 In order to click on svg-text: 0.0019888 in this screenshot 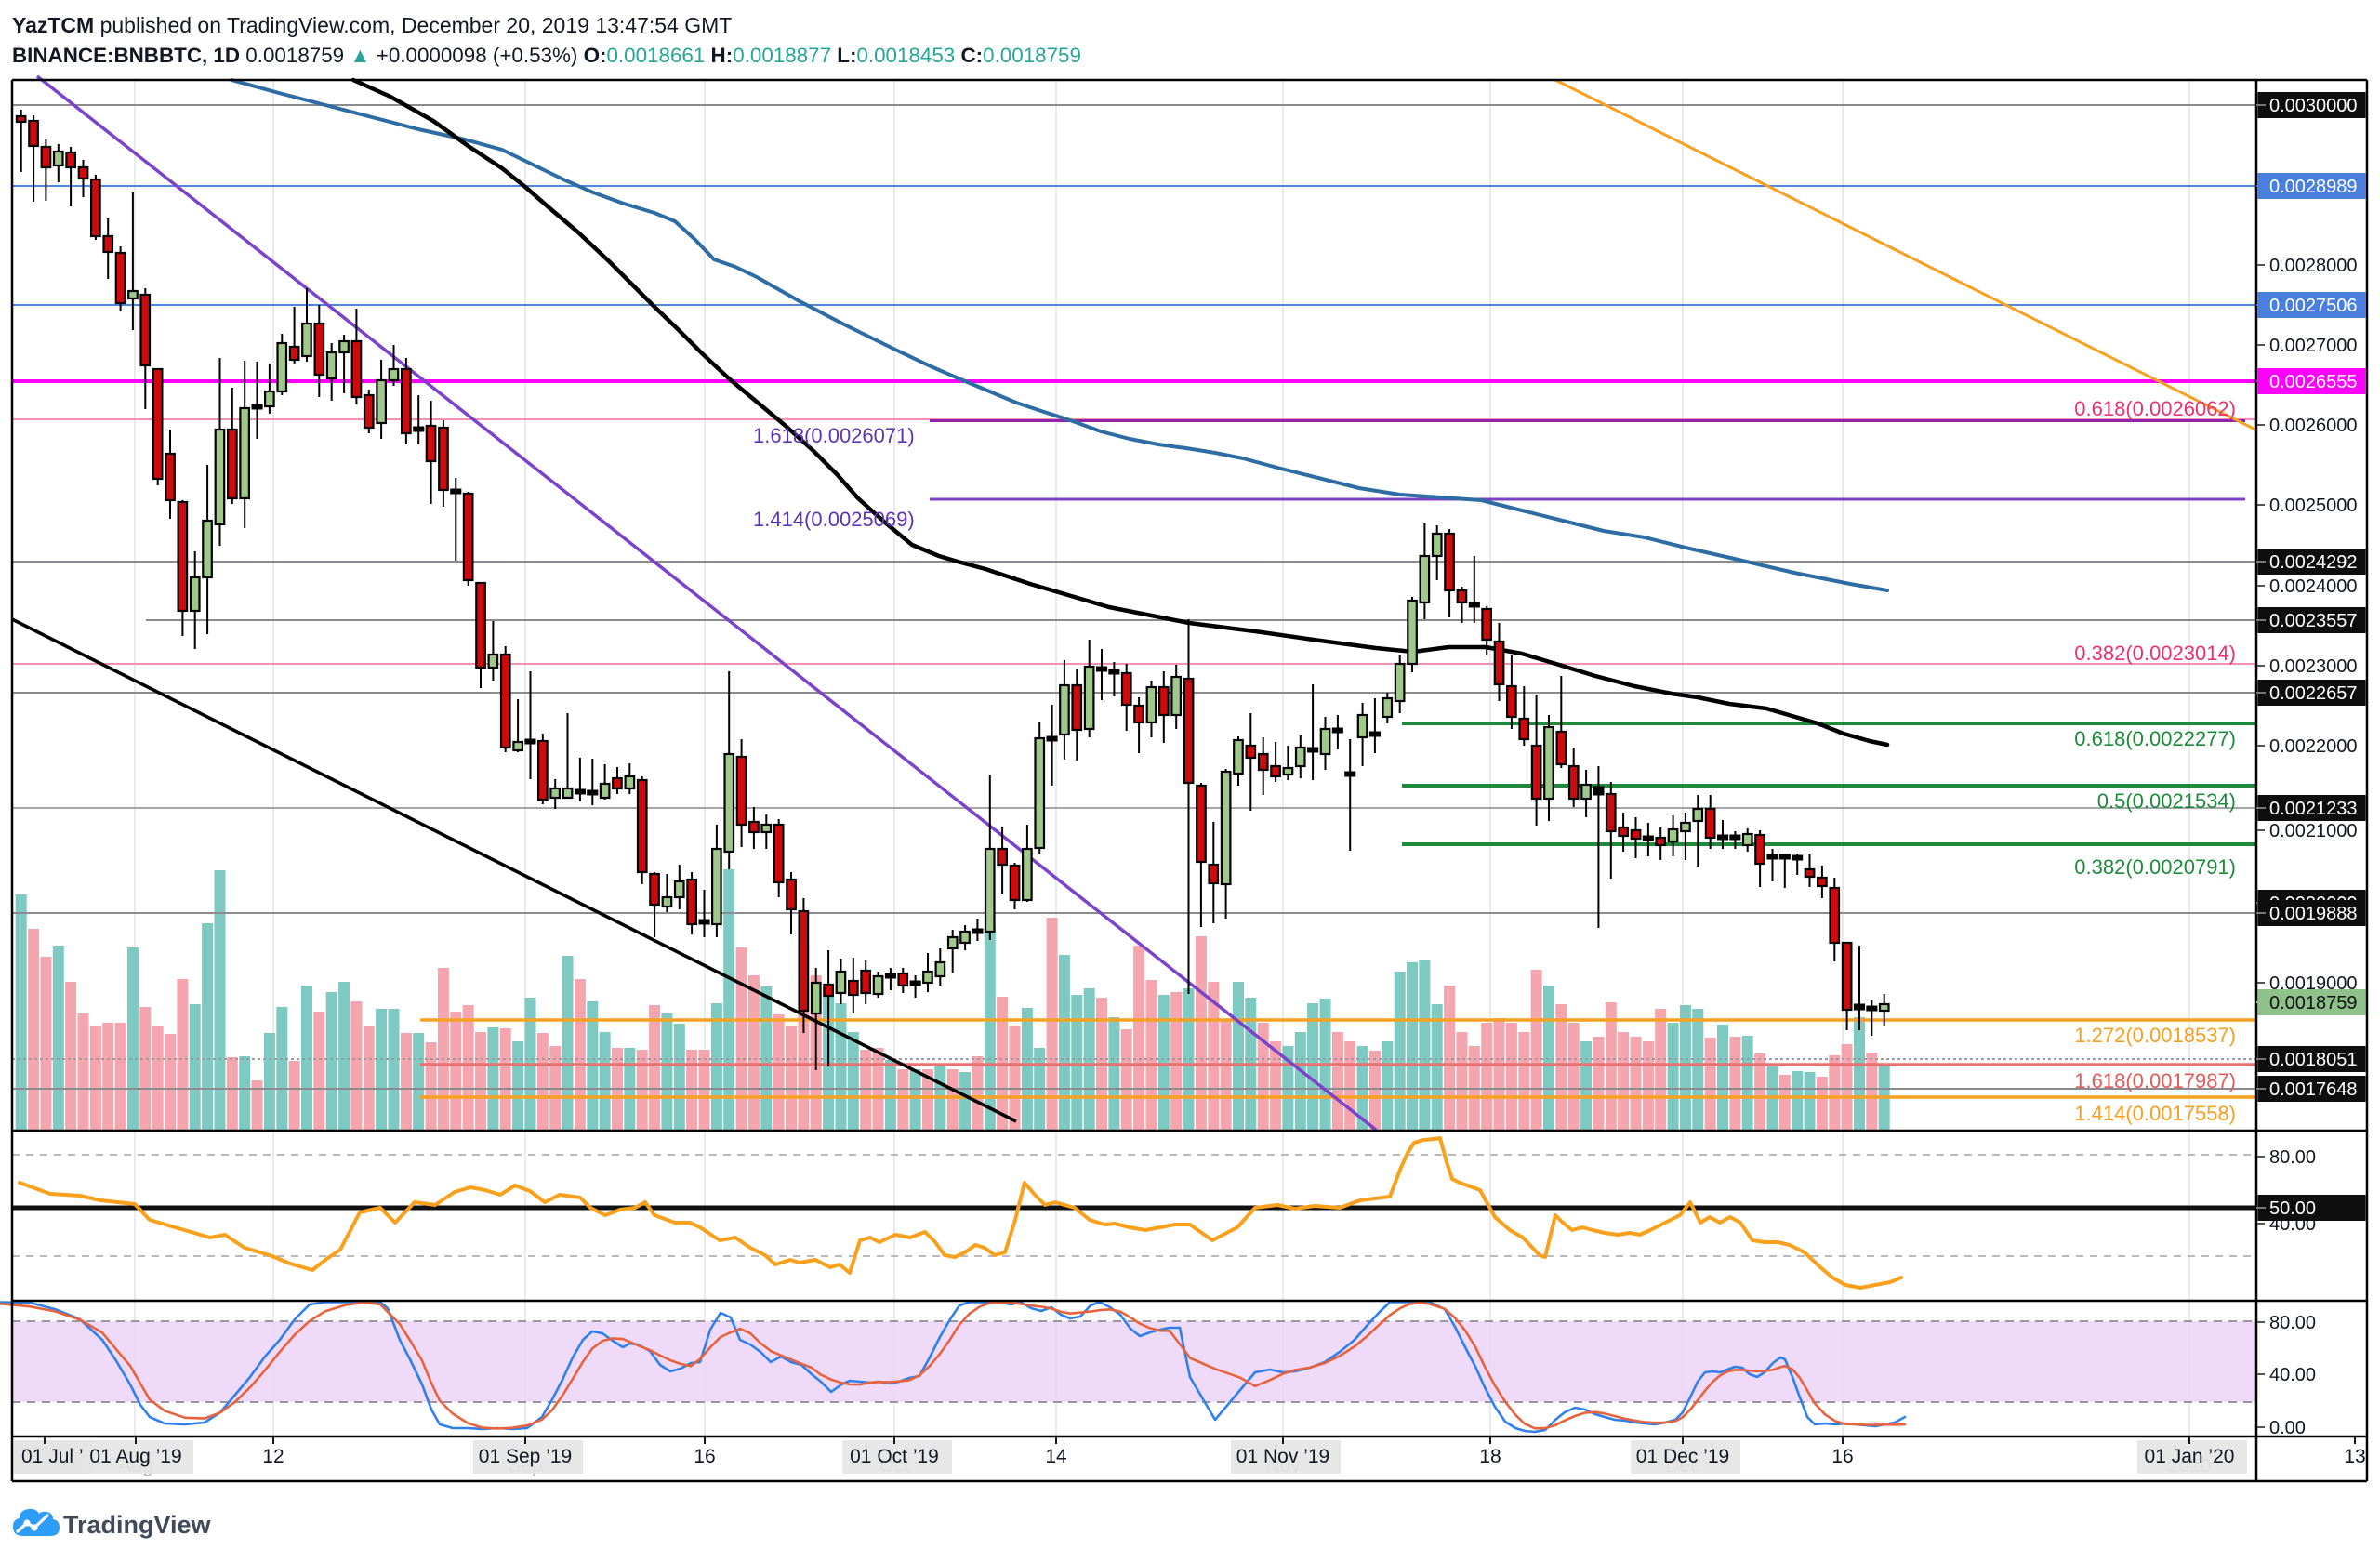, I will do `click(2313, 914)`.